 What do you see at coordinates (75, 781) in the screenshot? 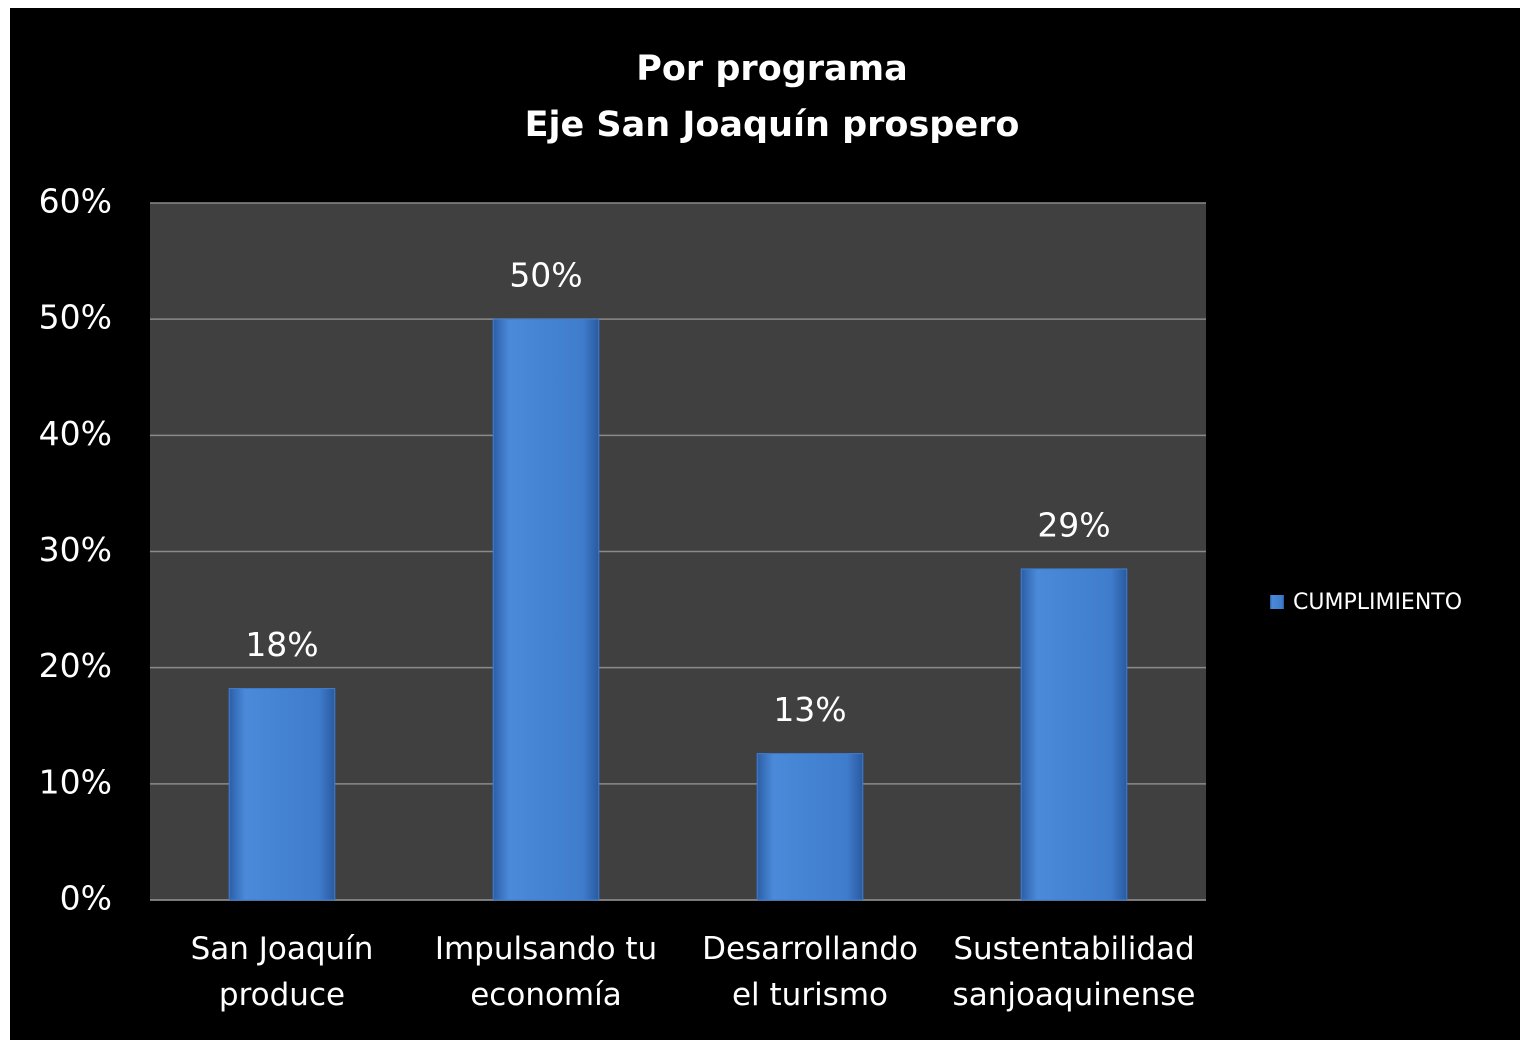
I see `y-tick-label: 10%` at bounding box center [75, 781].